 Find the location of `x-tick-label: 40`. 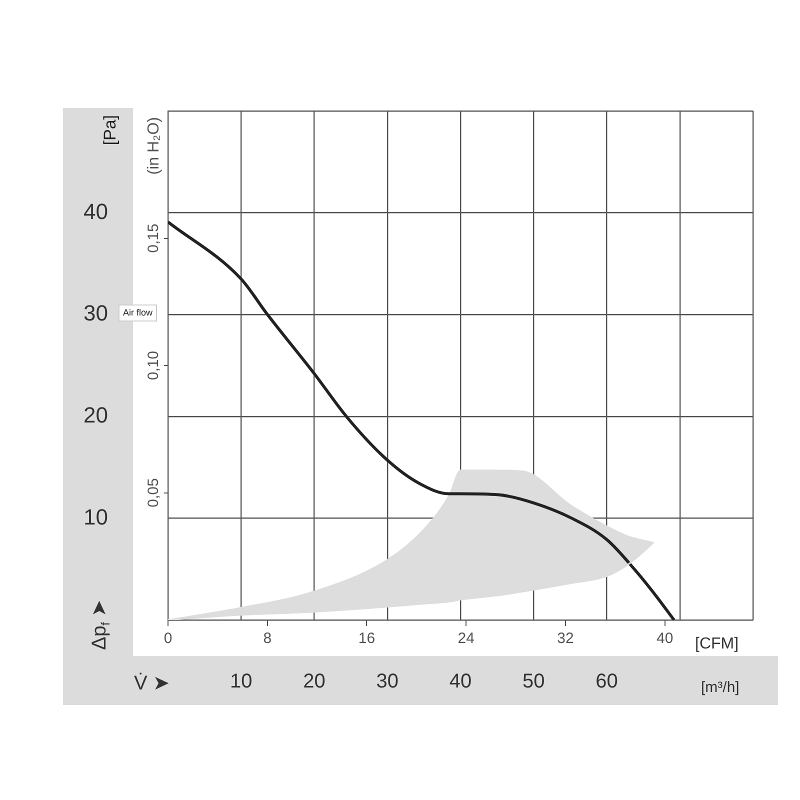

x-tick-label: 40 is located at coordinates (460, 681).